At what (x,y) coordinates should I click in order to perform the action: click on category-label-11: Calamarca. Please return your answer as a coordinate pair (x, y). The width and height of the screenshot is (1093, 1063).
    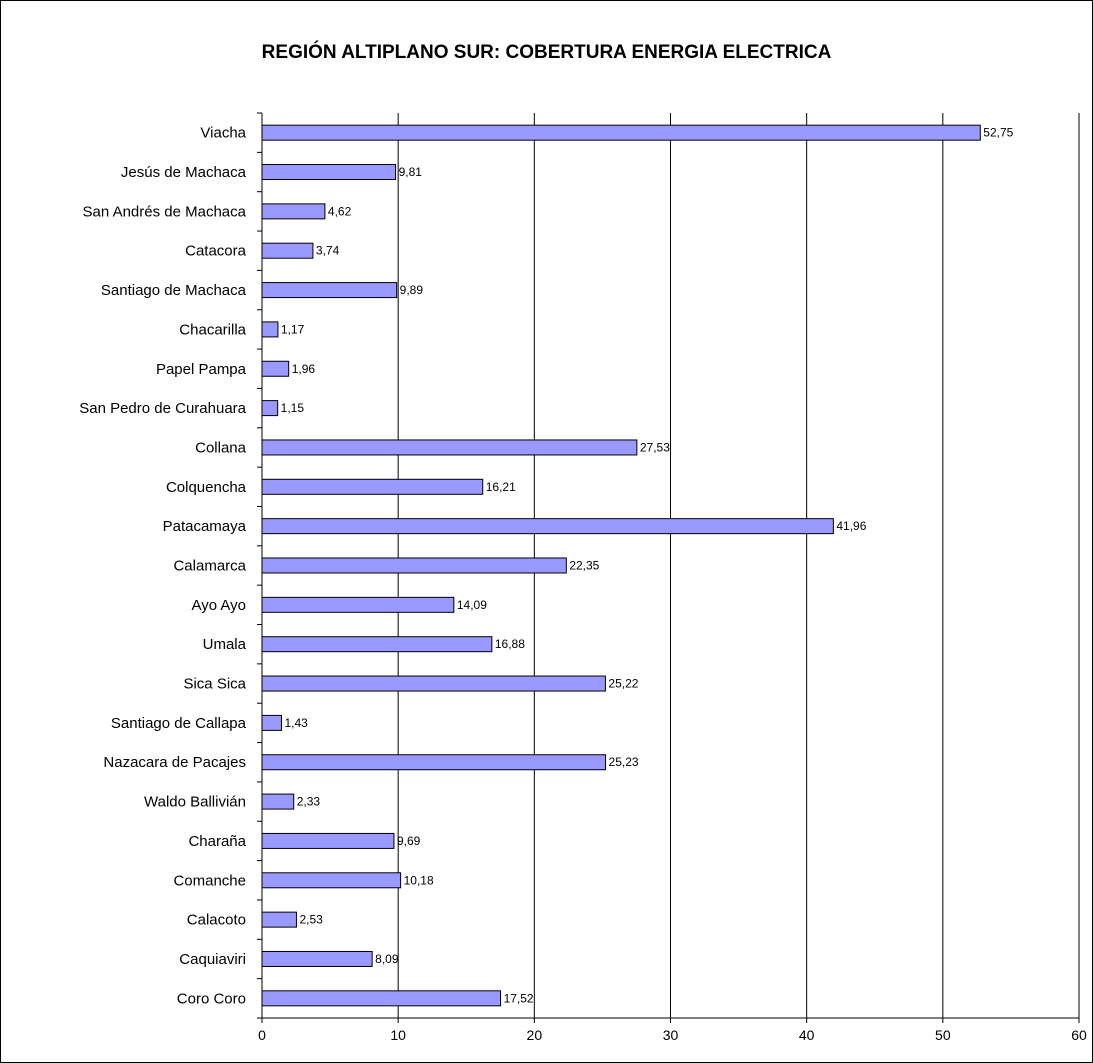
    Looking at the image, I should click on (209, 566).